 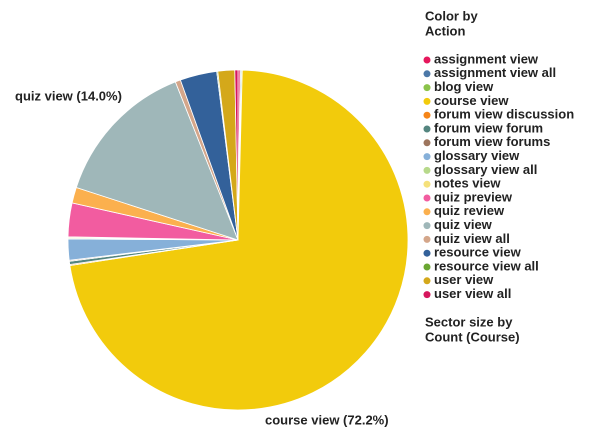 What do you see at coordinates (472, 293) in the screenshot?
I see `legend-label: user view all` at bounding box center [472, 293].